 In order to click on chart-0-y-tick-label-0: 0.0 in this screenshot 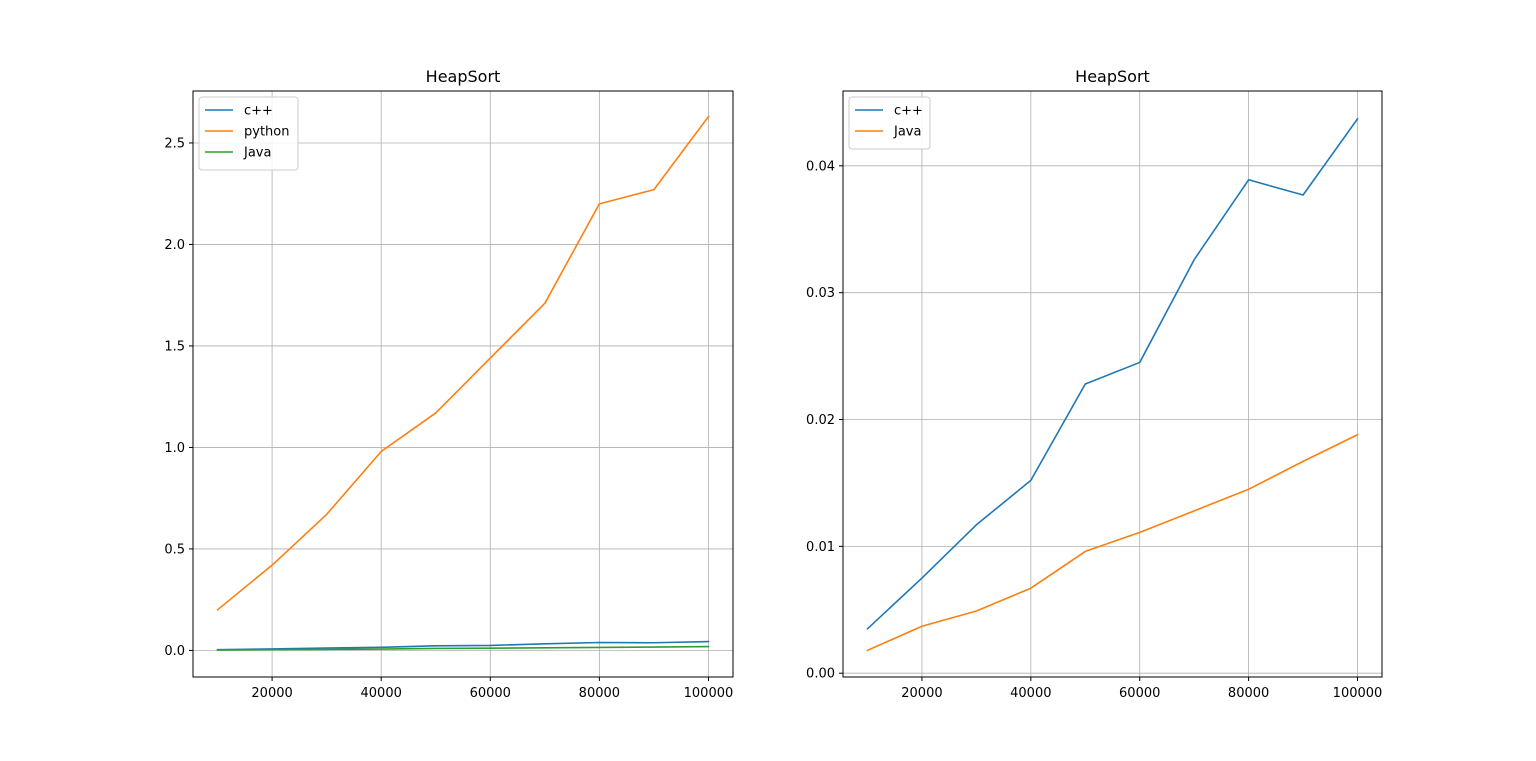, I will do `click(174, 651)`.